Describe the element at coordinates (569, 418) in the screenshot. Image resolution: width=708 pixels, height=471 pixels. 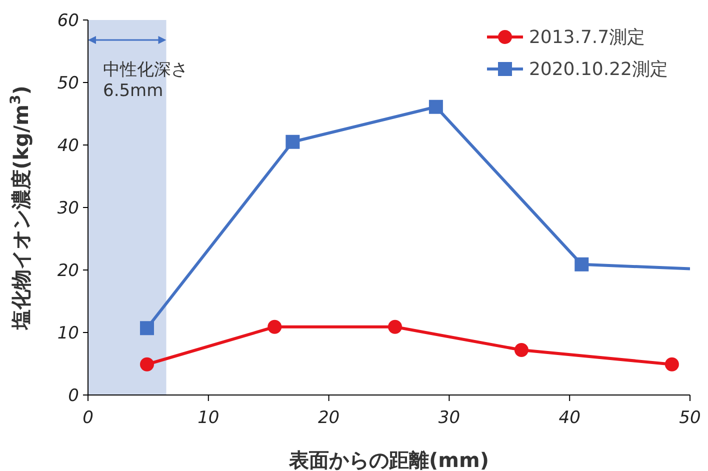
I see `x-tick-label: 40` at that location.